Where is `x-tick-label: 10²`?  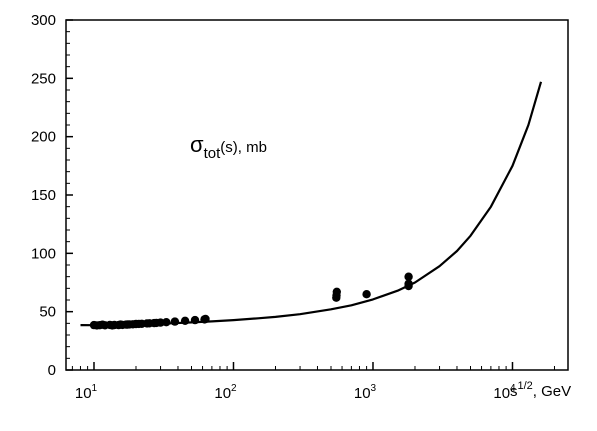 x-tick-label: 10² is located at coordinates (225, 392).